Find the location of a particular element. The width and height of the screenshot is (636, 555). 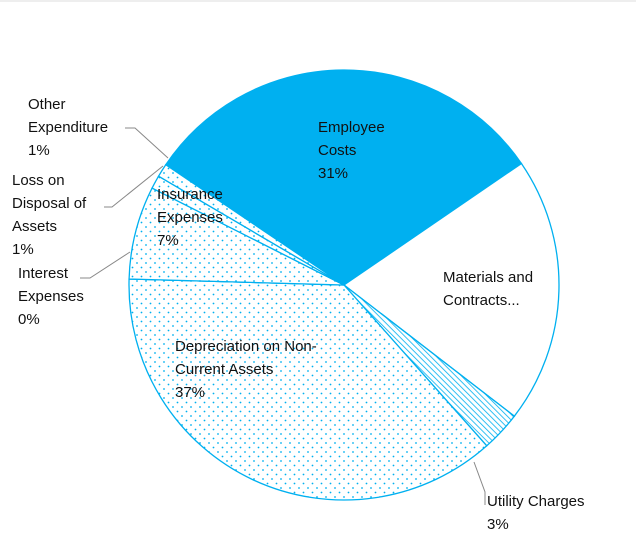

data-label: Interest Expenses 0% is located at coordinates (58, 296).